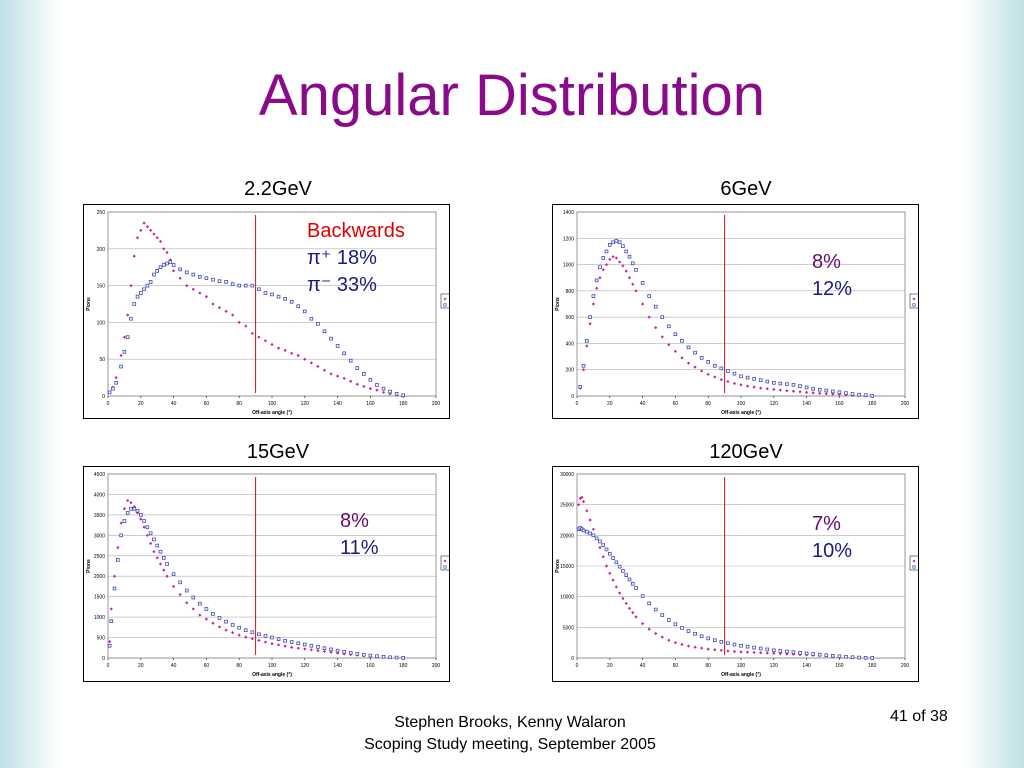  I want to click on y-tick-label: 0, so click(103, 397).